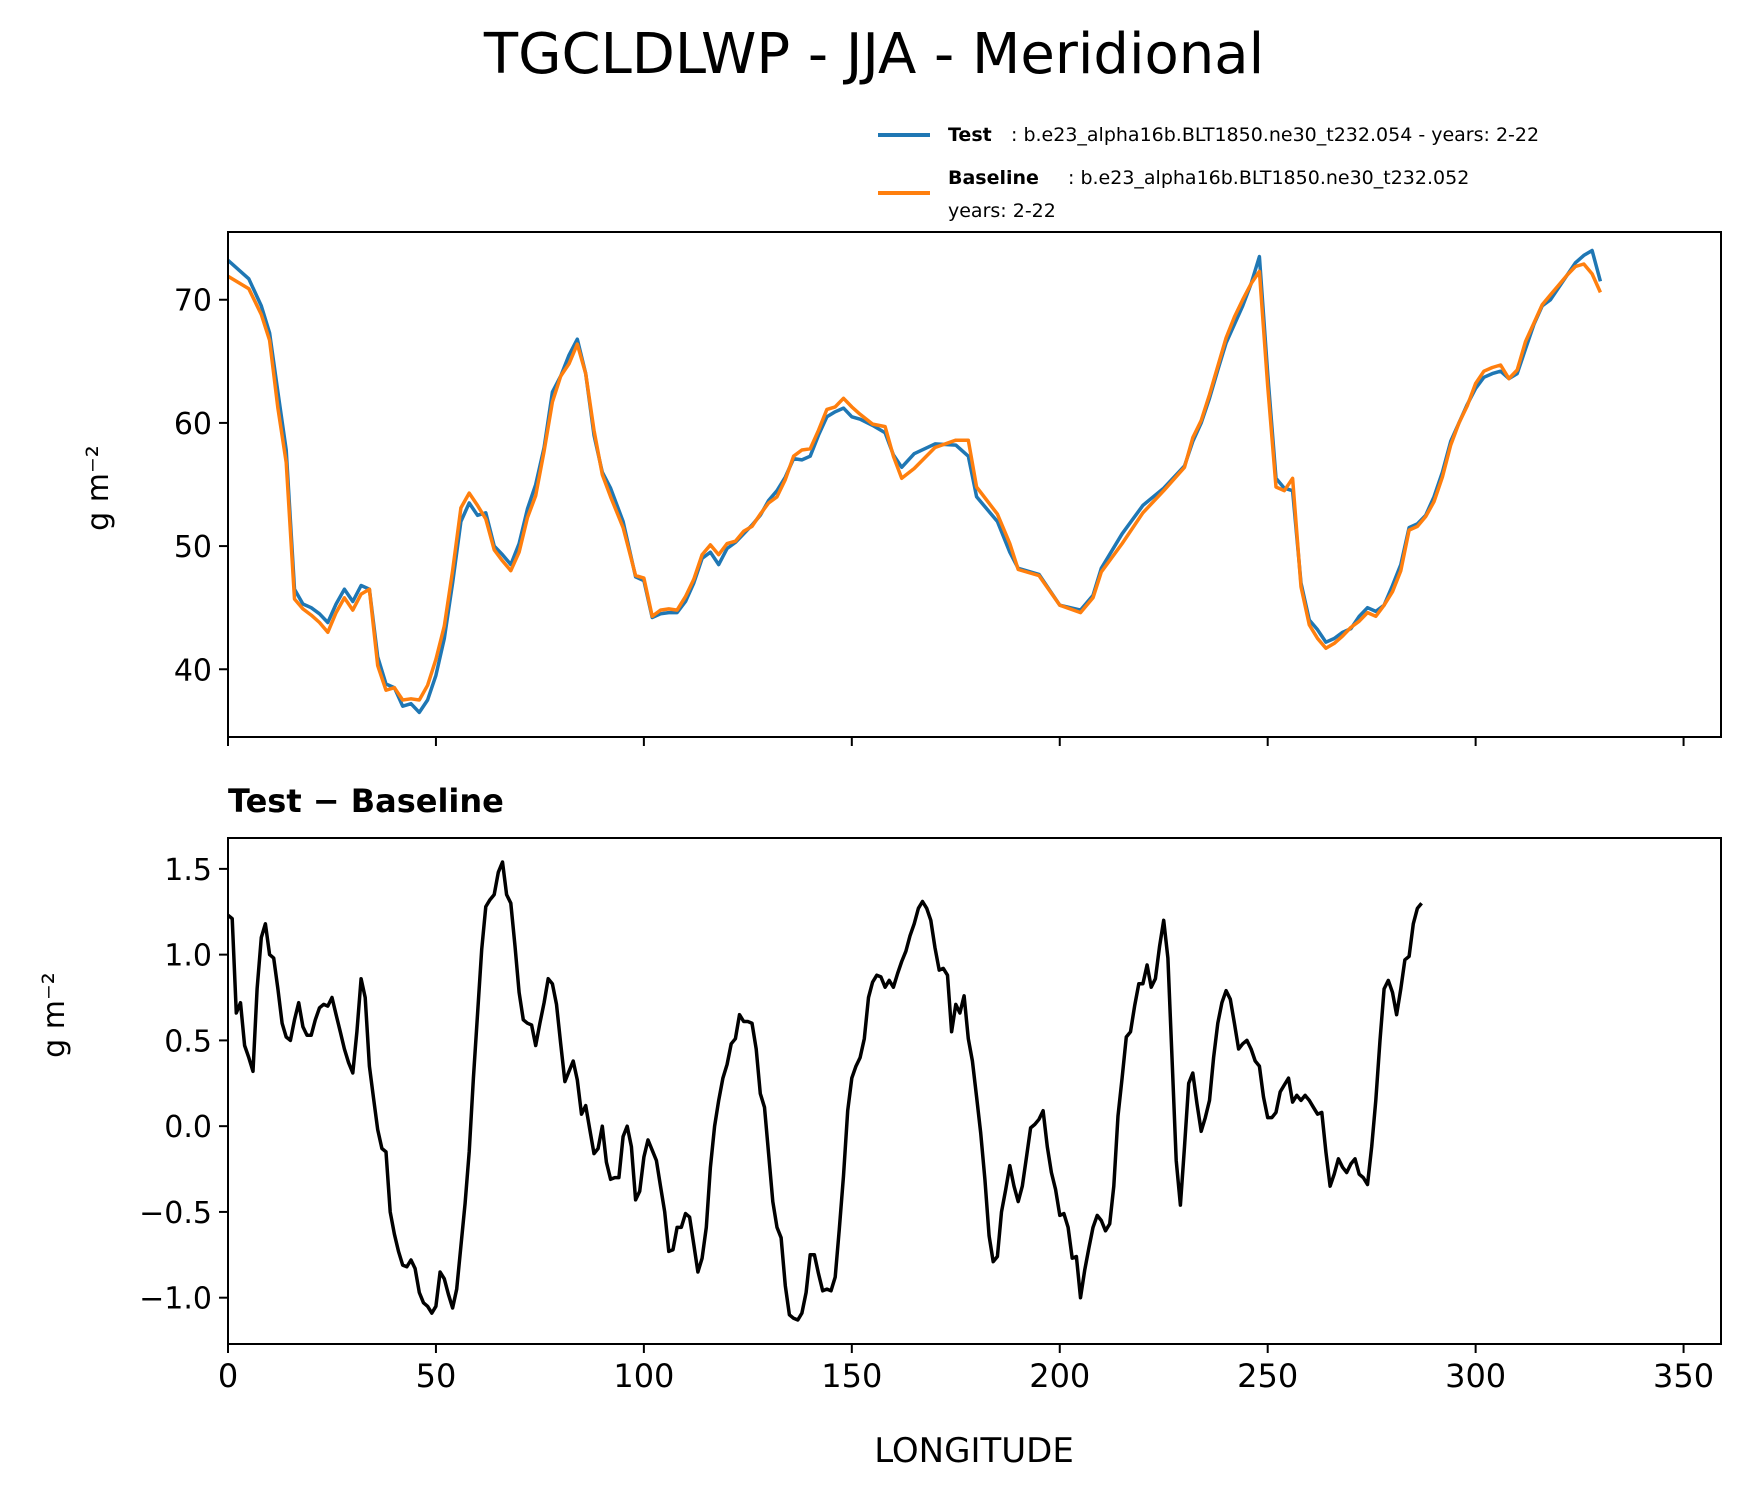 The image size is (1748, 1496). What do you see at coordinates (1002, 211) in the screenshot?
I see `legend-baseline-desc-line2: years: 2-22` at bounding box center [1002, 211].